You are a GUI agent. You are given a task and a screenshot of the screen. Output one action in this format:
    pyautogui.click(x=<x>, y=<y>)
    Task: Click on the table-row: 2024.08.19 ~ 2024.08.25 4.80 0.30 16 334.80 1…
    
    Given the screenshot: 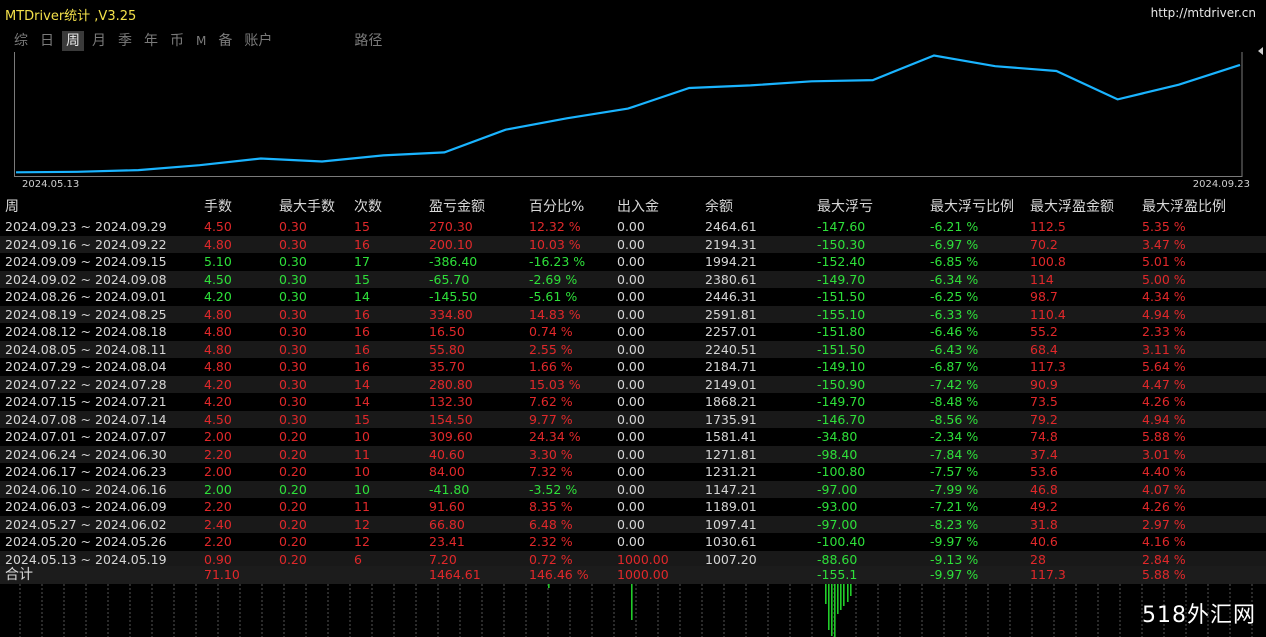 What is the action you would take?
    pyautogui.click(x=633, y=314)
    